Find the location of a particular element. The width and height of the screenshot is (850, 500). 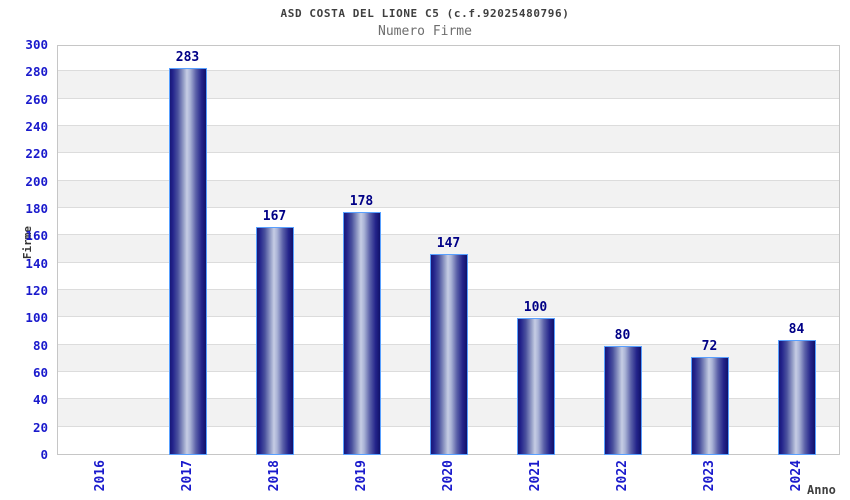

y-tick-label: 100 is located at coordinates (36, 318).